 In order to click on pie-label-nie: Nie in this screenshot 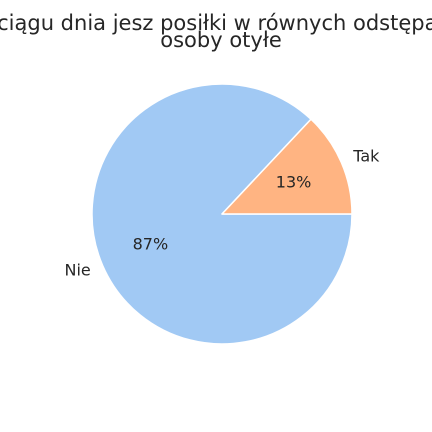, I will do `click(77, 269)`.